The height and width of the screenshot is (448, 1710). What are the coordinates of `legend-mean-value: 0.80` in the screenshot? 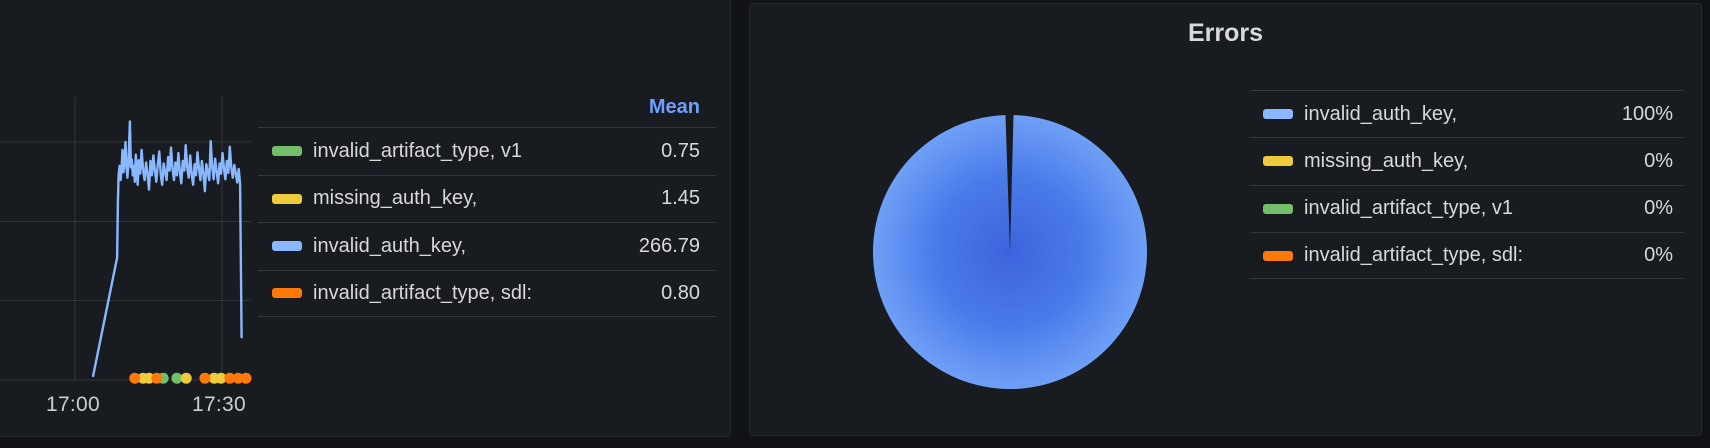 It's located at (680, 292).